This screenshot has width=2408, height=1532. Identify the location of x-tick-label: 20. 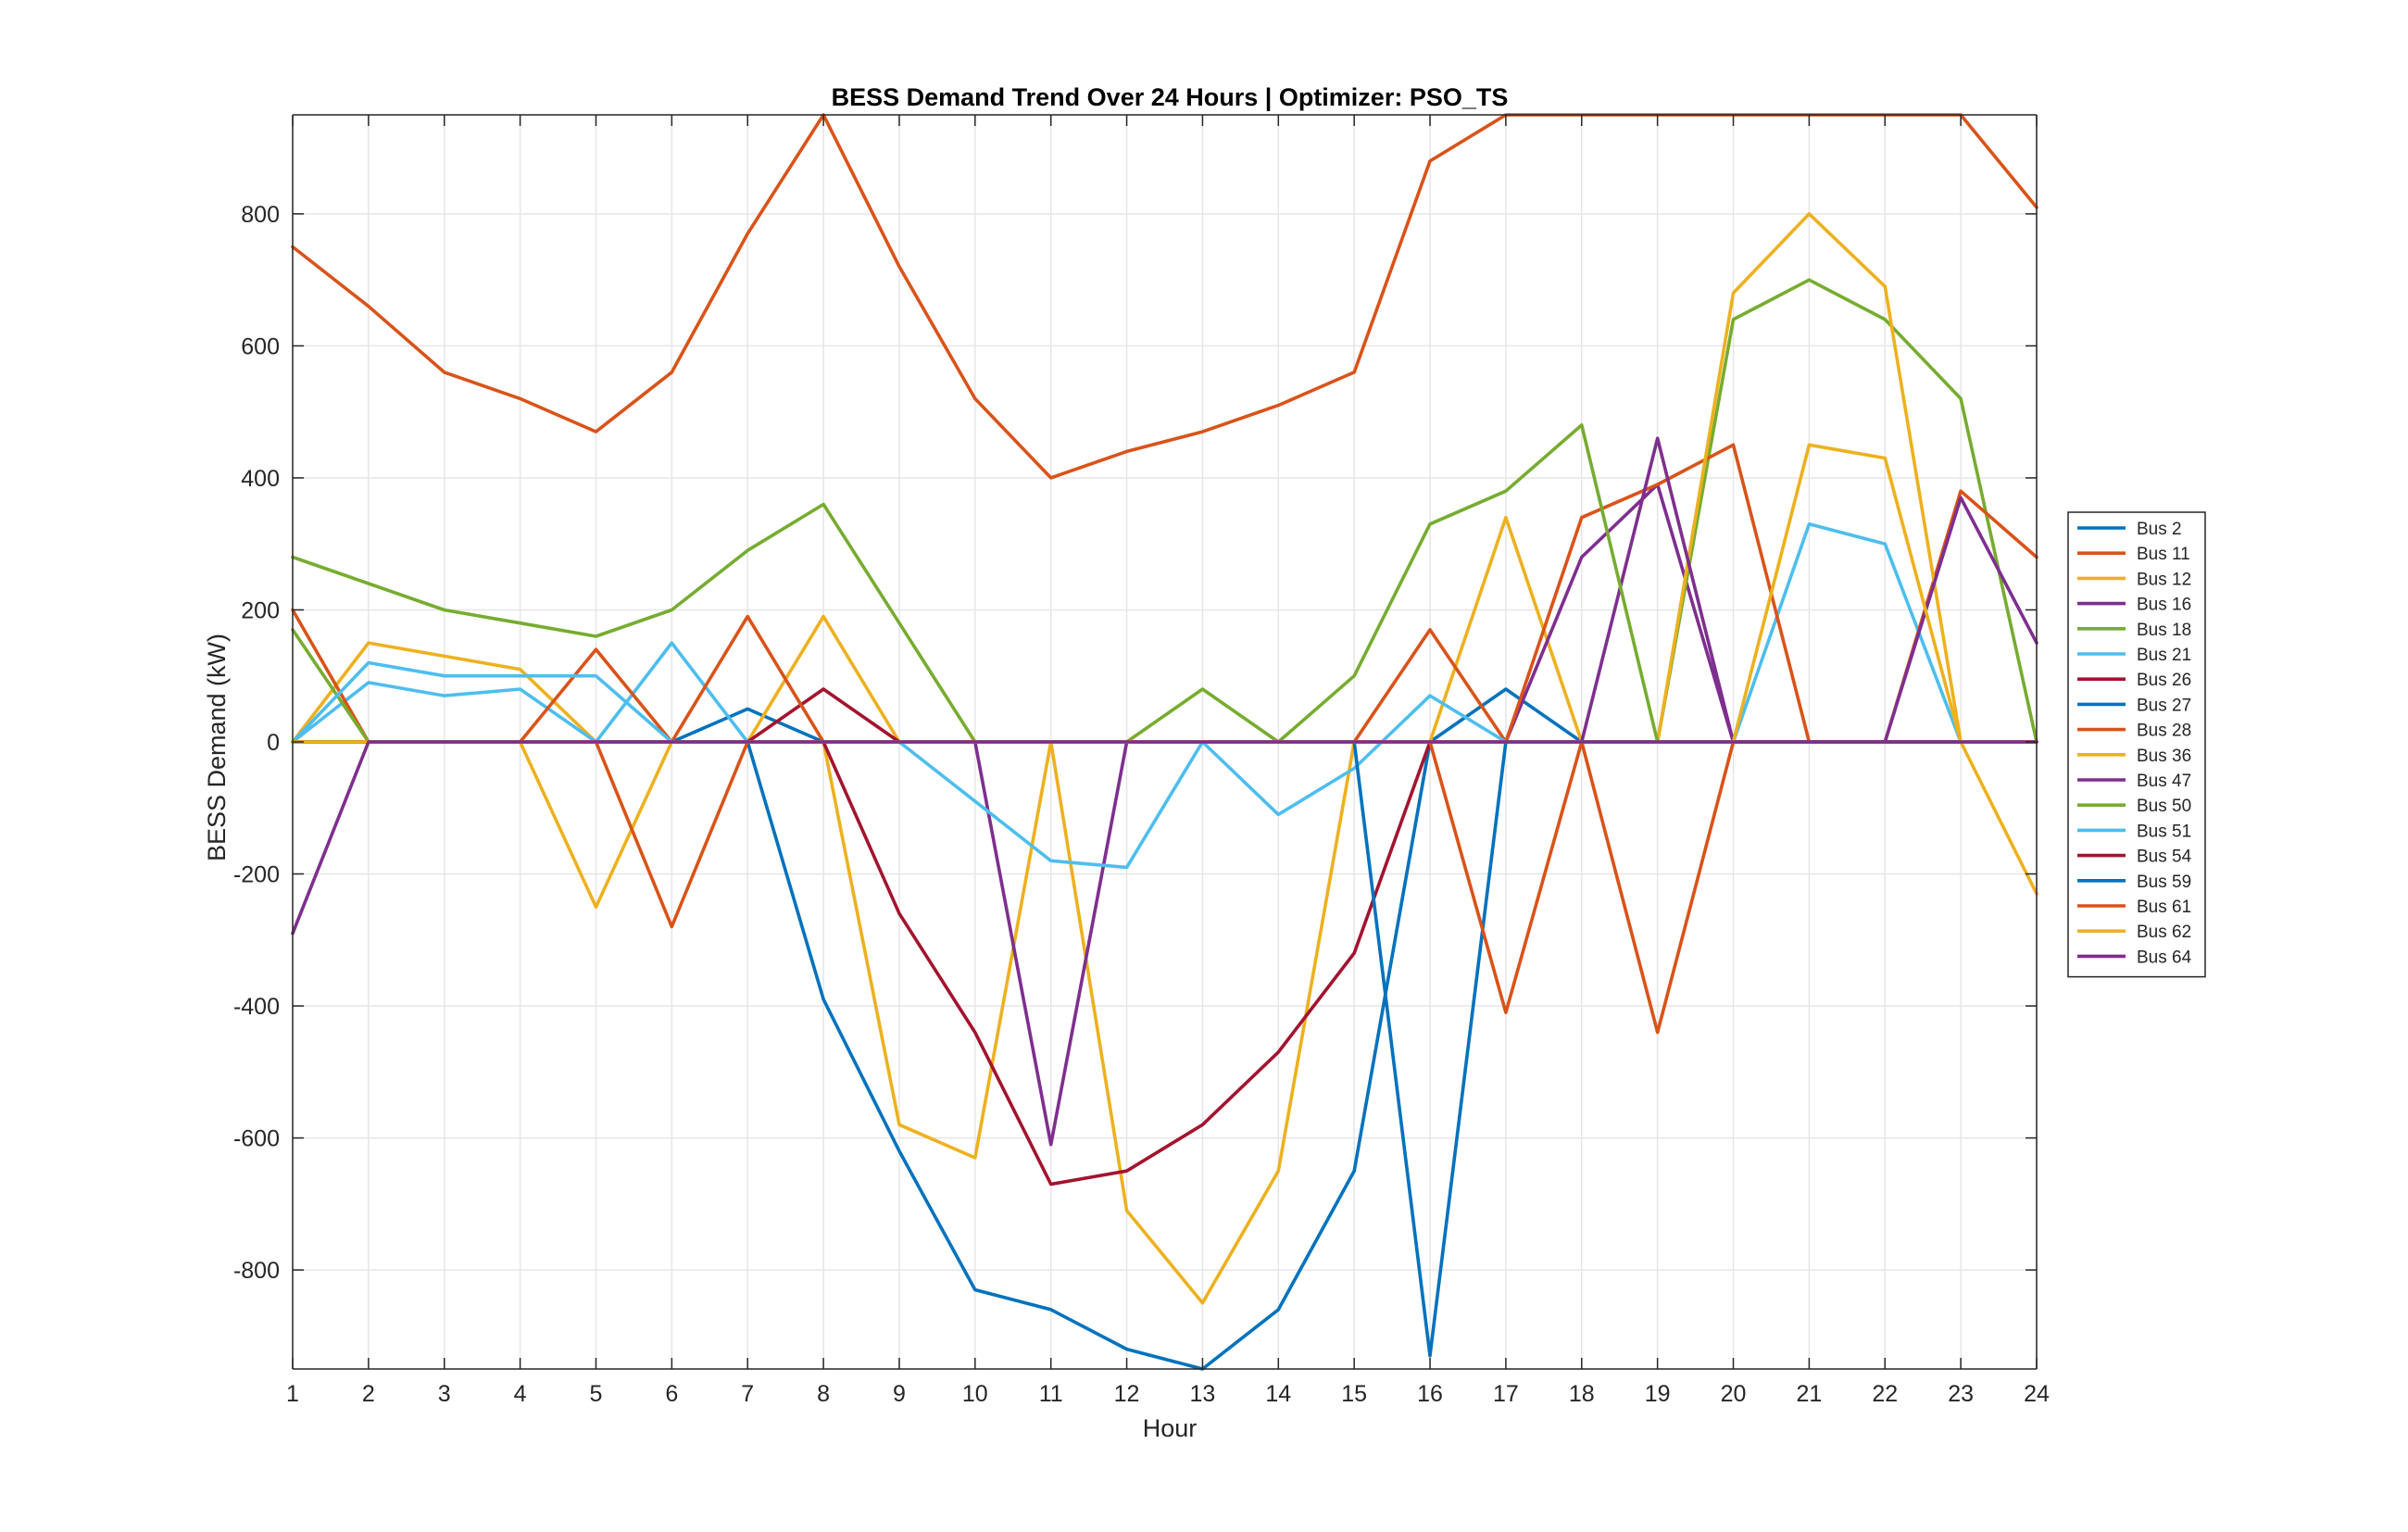
(1734, 1394).